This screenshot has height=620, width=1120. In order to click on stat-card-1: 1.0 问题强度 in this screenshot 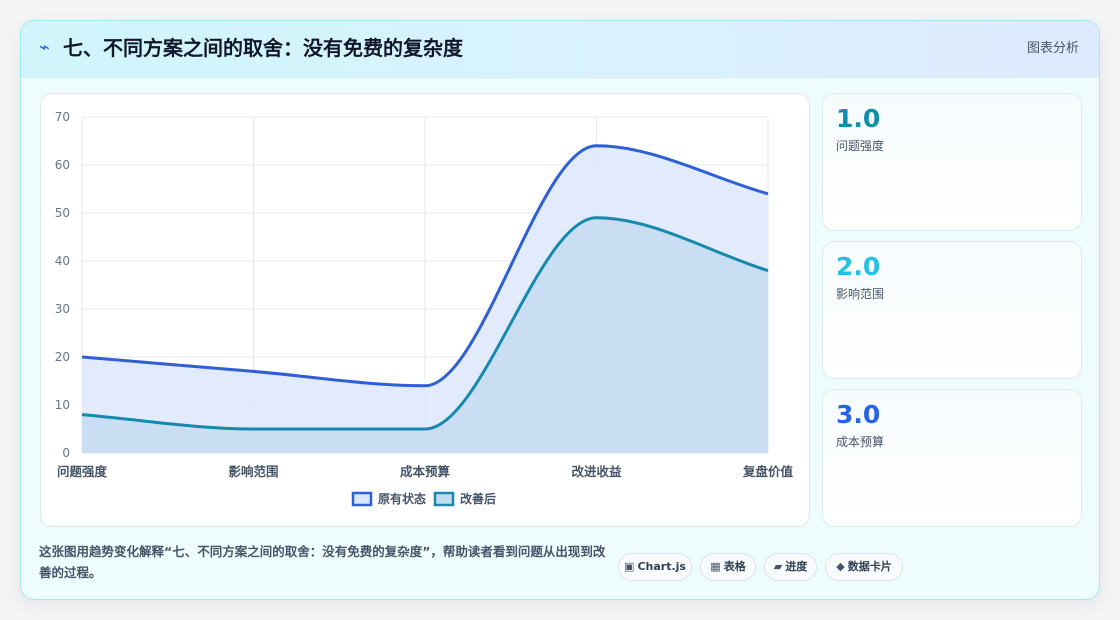, I will do `click(952, 162)`.